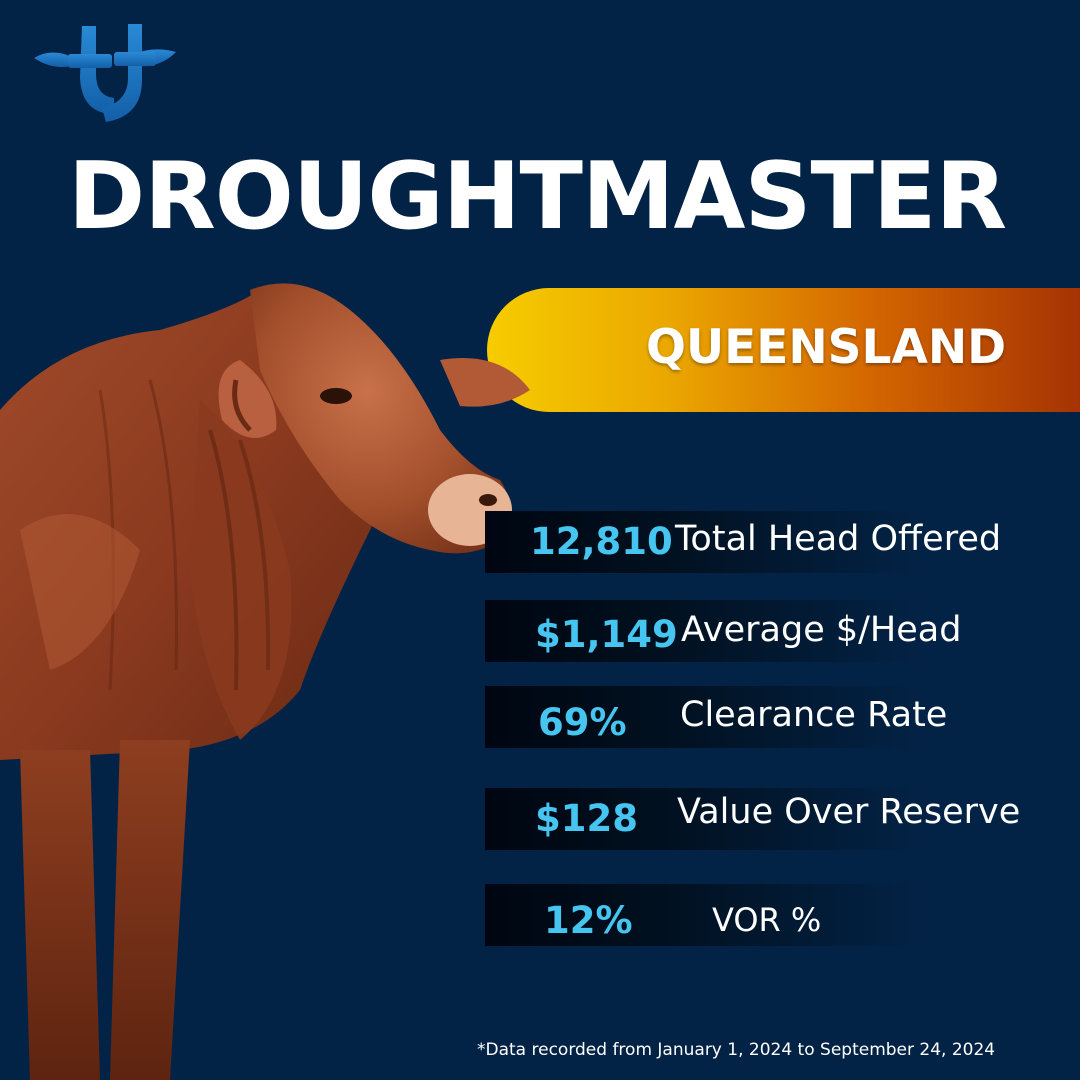 This screenshot has height=1080, width=1080. I want to click on stat-value-vor-percent: 12%, so click(588, 920).